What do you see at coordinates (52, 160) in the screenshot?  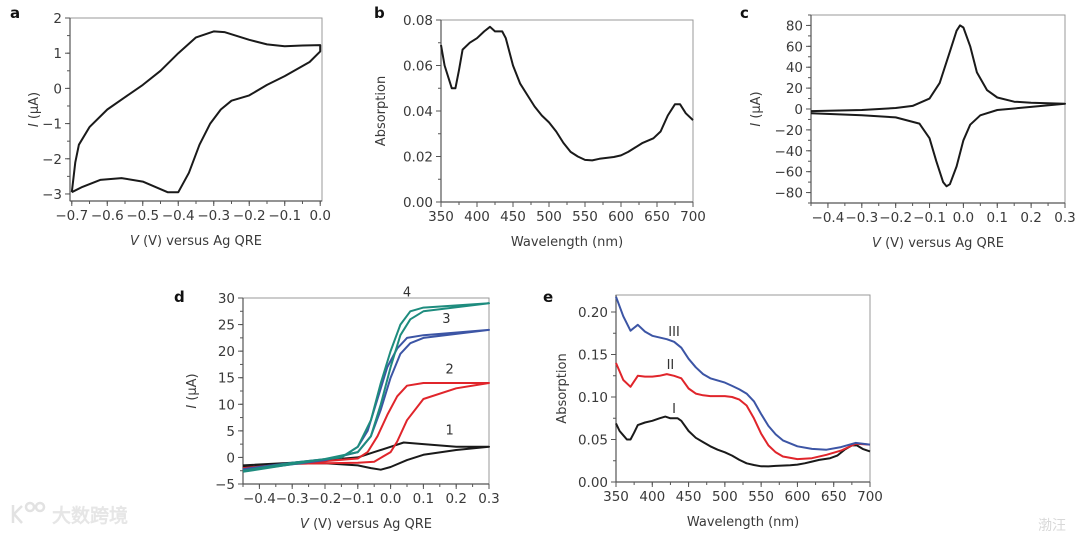 I see `y-tick-label: −2` at bounding box center [52, 160].